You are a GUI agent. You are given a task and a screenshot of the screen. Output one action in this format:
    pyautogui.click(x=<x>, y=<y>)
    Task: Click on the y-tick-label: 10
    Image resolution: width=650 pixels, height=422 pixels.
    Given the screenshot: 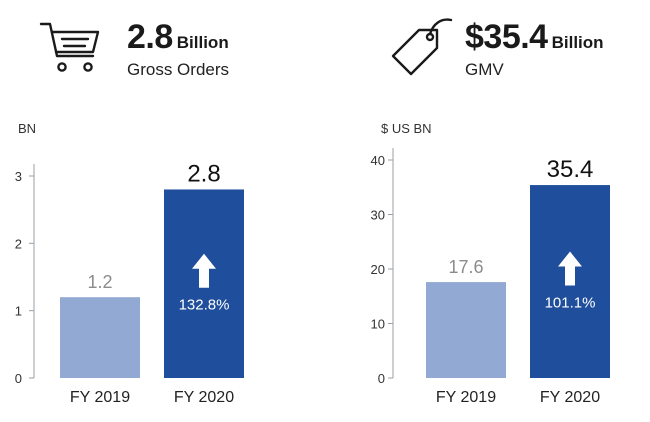 What is the action you would take?
    pyautogui.click(x=378, y=324)
    